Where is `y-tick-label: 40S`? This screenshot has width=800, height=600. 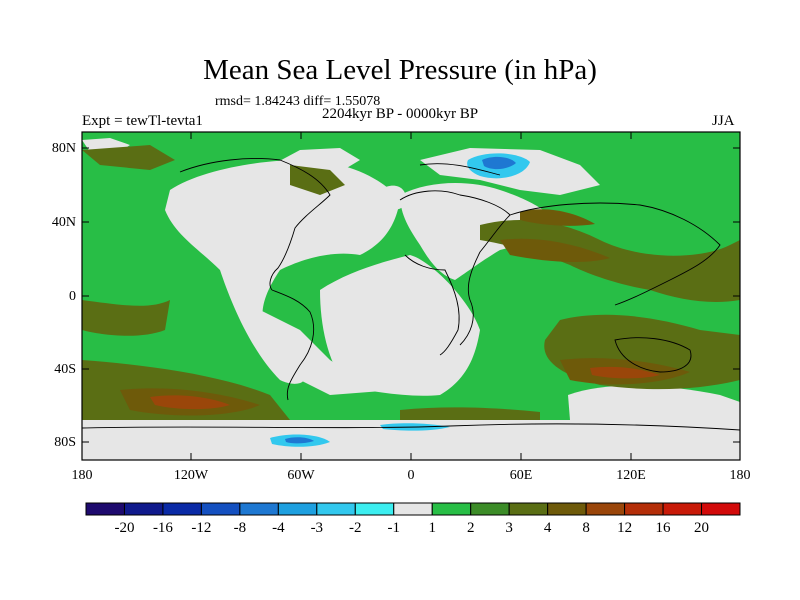
y-tick-label: 40S is located at coordinates (65, 369).